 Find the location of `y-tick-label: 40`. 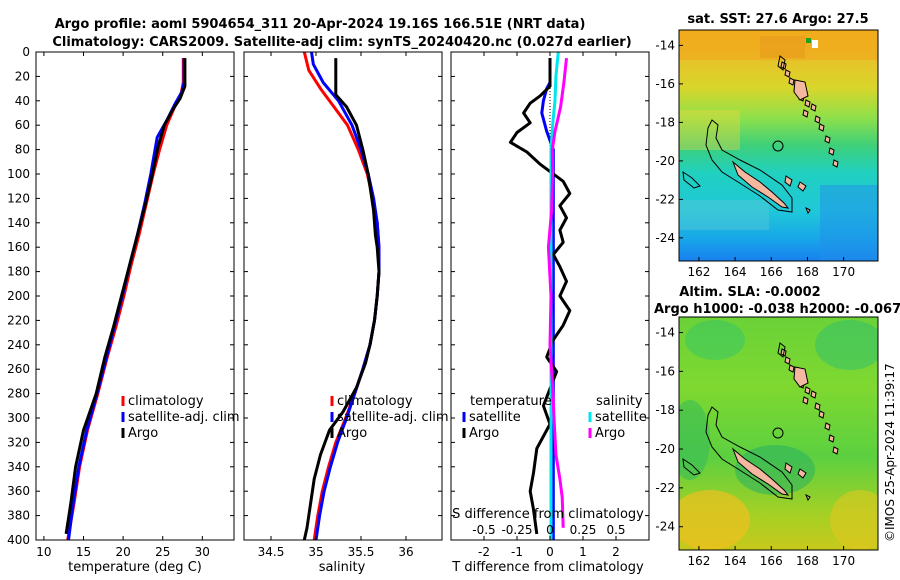

y-tick-label: 40 is located at coordinates (22, 101).